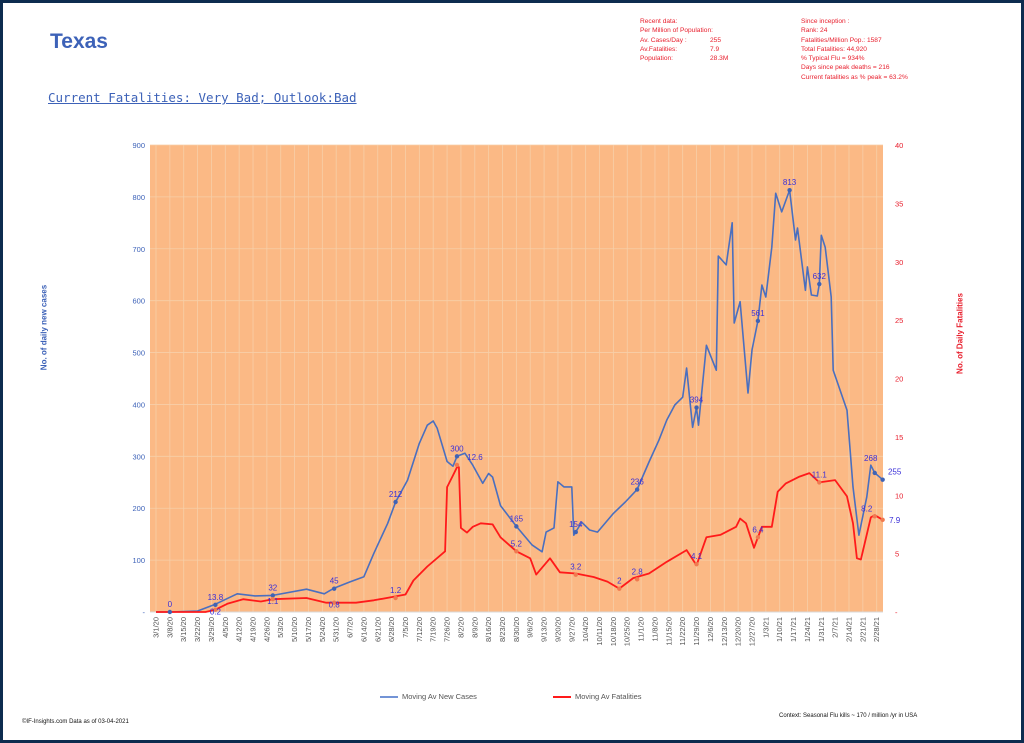 The image size is (1024, 743). I want to click on data-label: 268, so click(871, 458).